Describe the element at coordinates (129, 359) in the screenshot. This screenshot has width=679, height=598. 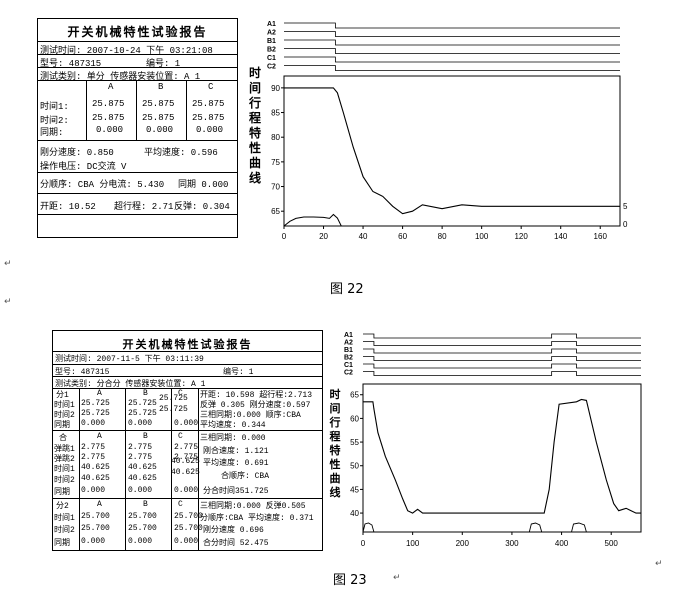
I see `test-time: 测试时间: 2007-11-5 下午 03:11:39` at that location.